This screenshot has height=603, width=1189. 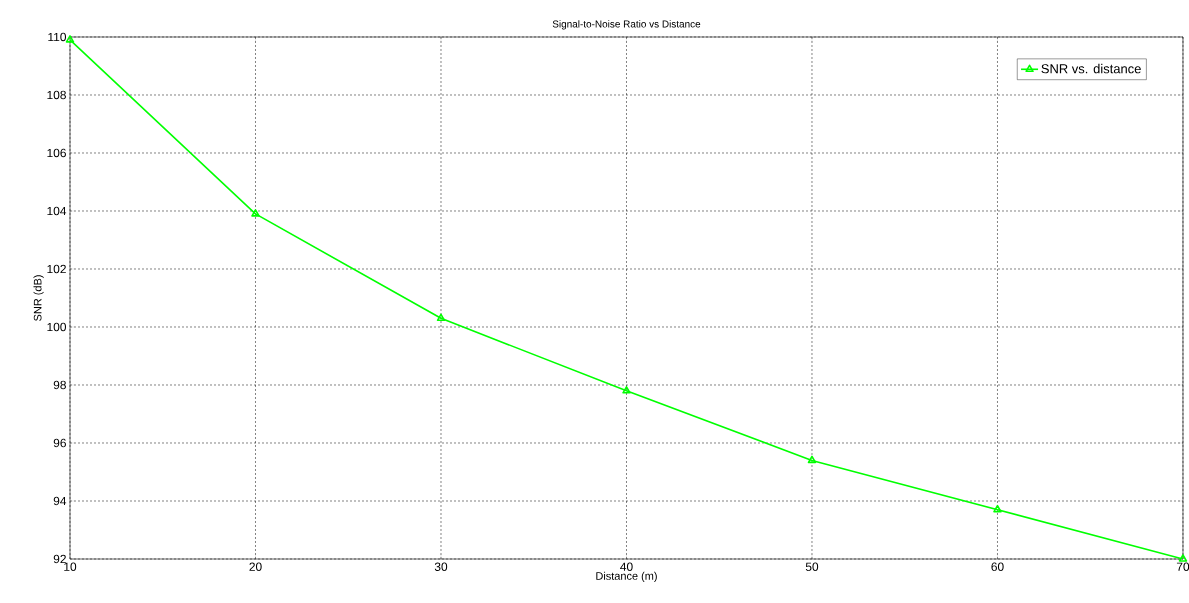 What do you see at coordinates (57, 211) in the screenshot?
I see `y-tick-label: 104` at bounding box center [57, 211].